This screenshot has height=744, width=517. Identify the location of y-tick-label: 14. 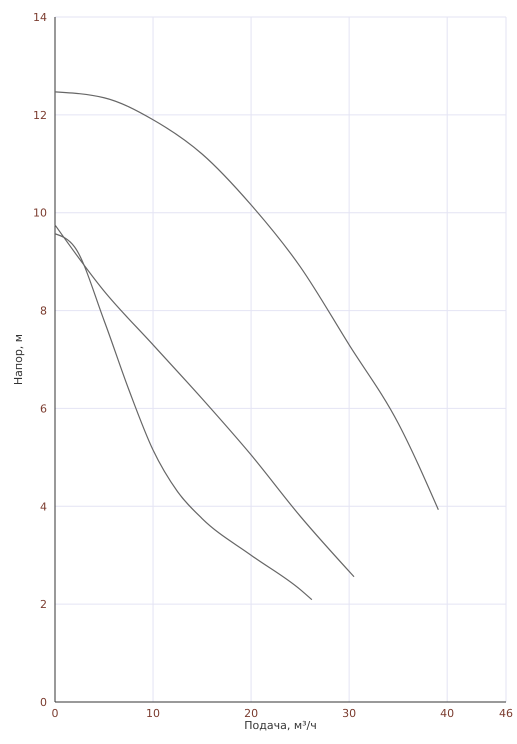
(40, 17).